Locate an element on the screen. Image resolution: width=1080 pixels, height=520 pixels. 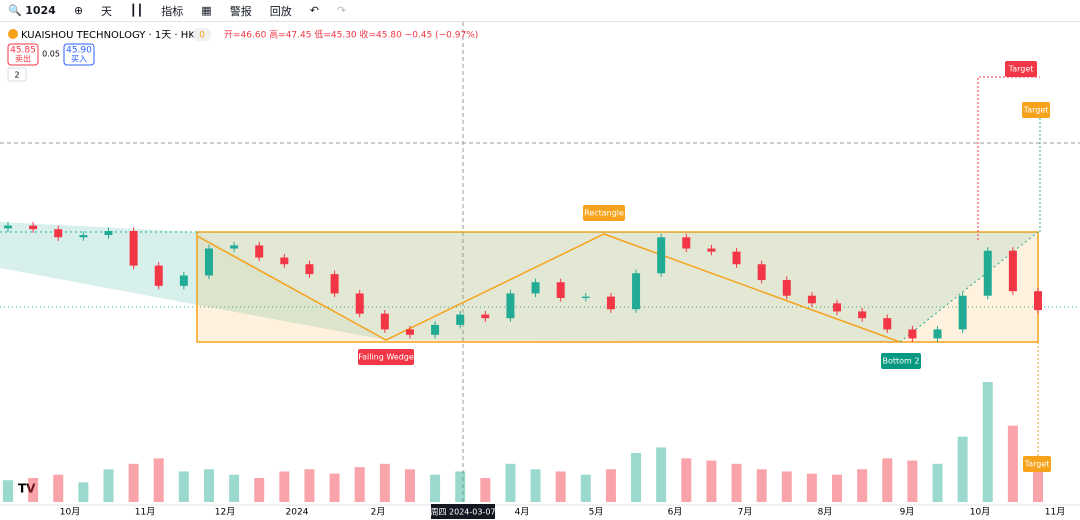
collapse-count: 2 is located at coordinates (16, 75).